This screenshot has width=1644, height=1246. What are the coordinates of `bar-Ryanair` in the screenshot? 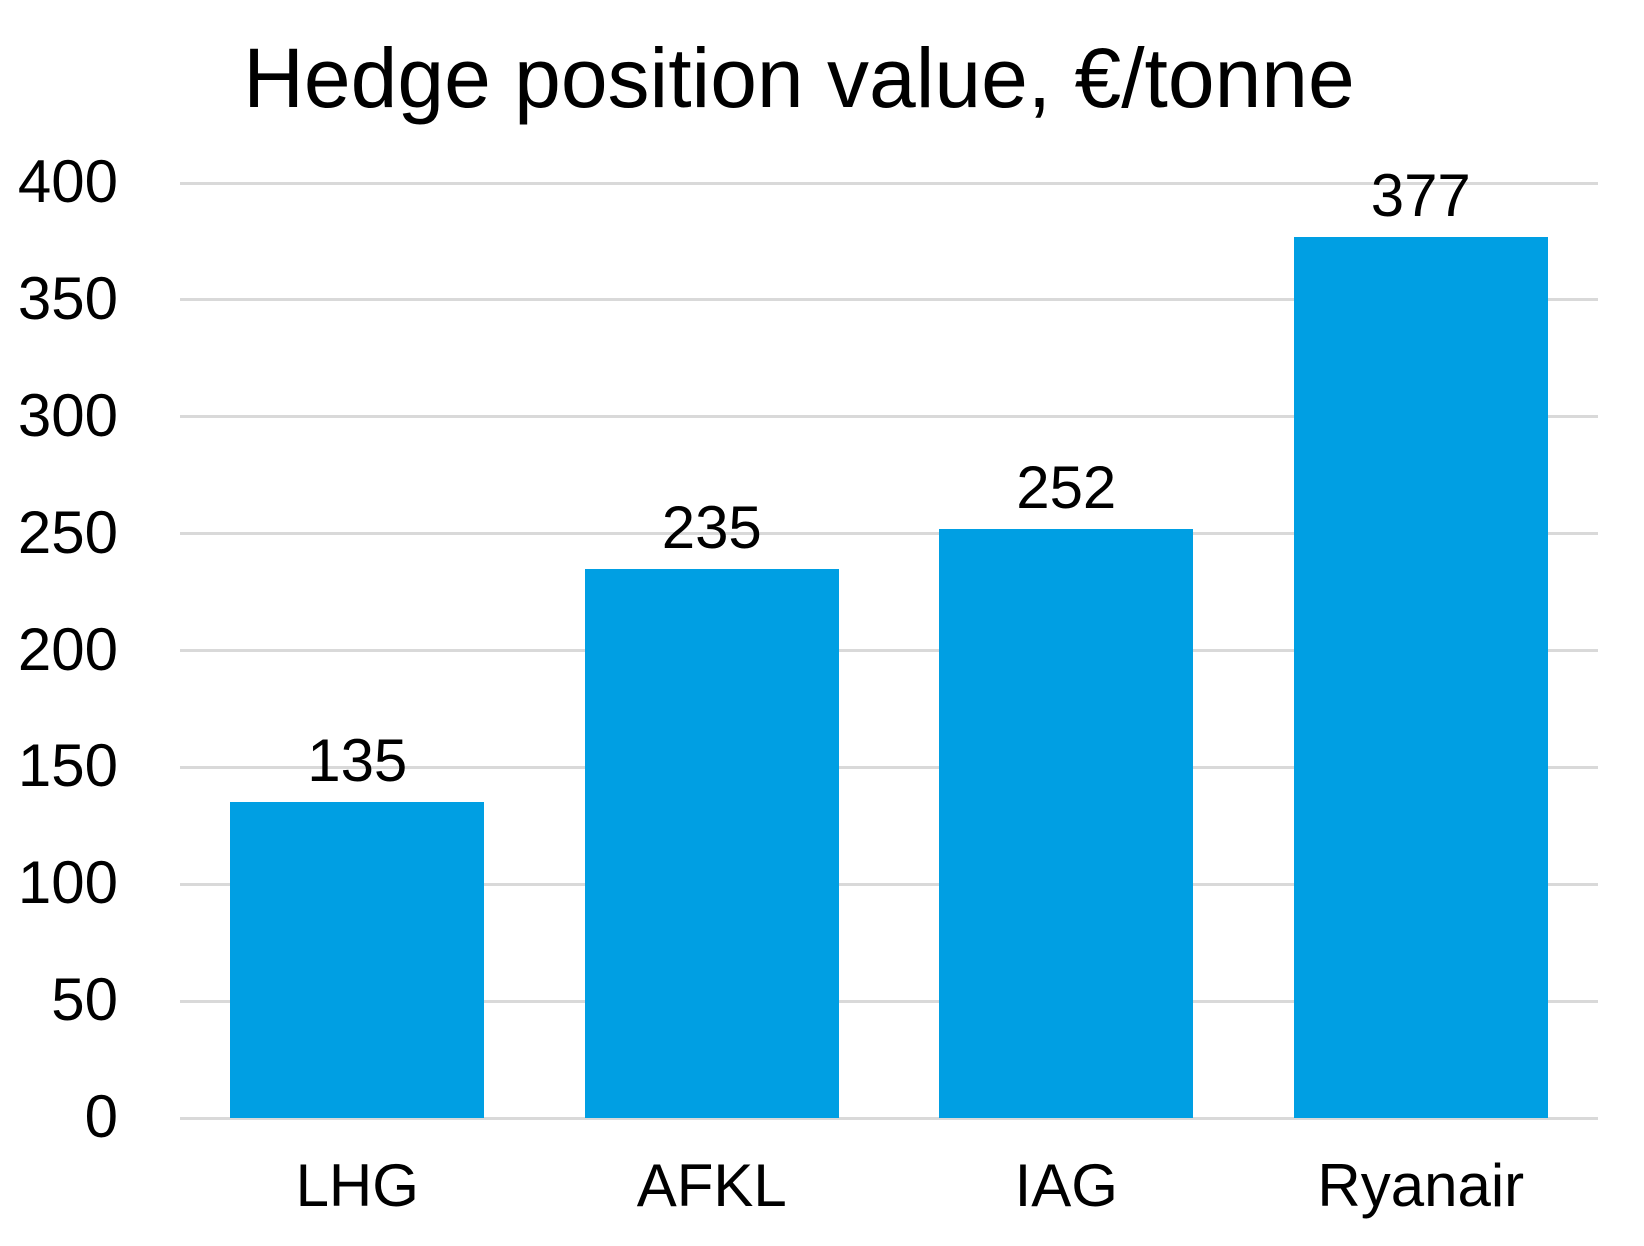 It's located at (1420, 677).